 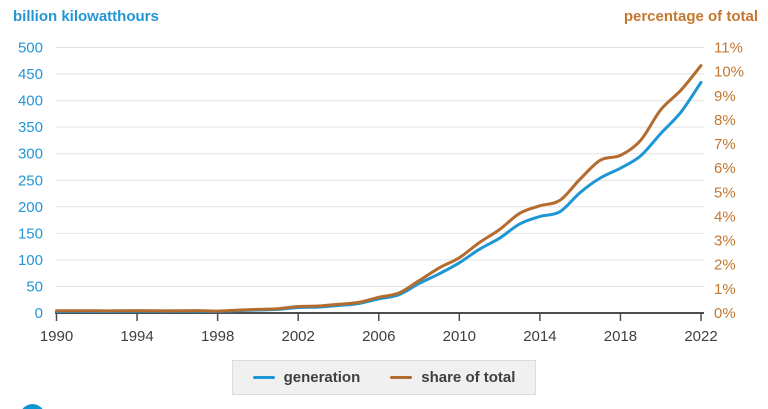 What do you see at coordinates (725, 265) in the screenshot?
I see `right-axis-tick-label: 2%` at bounding box center [725, 265].